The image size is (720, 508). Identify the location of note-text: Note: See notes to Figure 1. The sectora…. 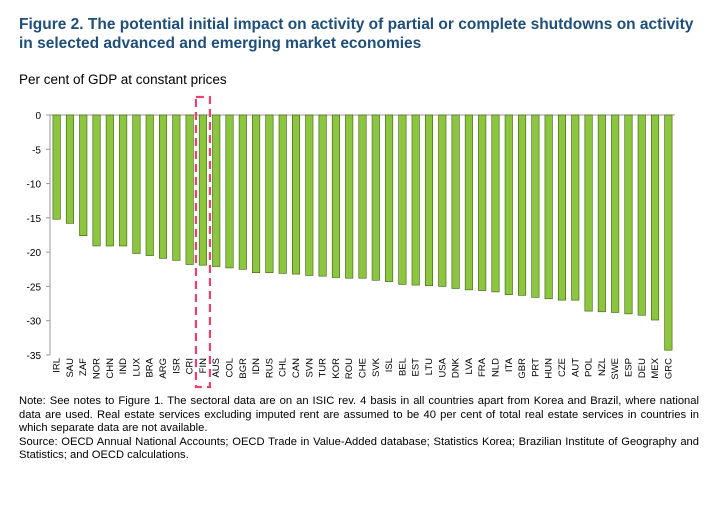
(359, 415).